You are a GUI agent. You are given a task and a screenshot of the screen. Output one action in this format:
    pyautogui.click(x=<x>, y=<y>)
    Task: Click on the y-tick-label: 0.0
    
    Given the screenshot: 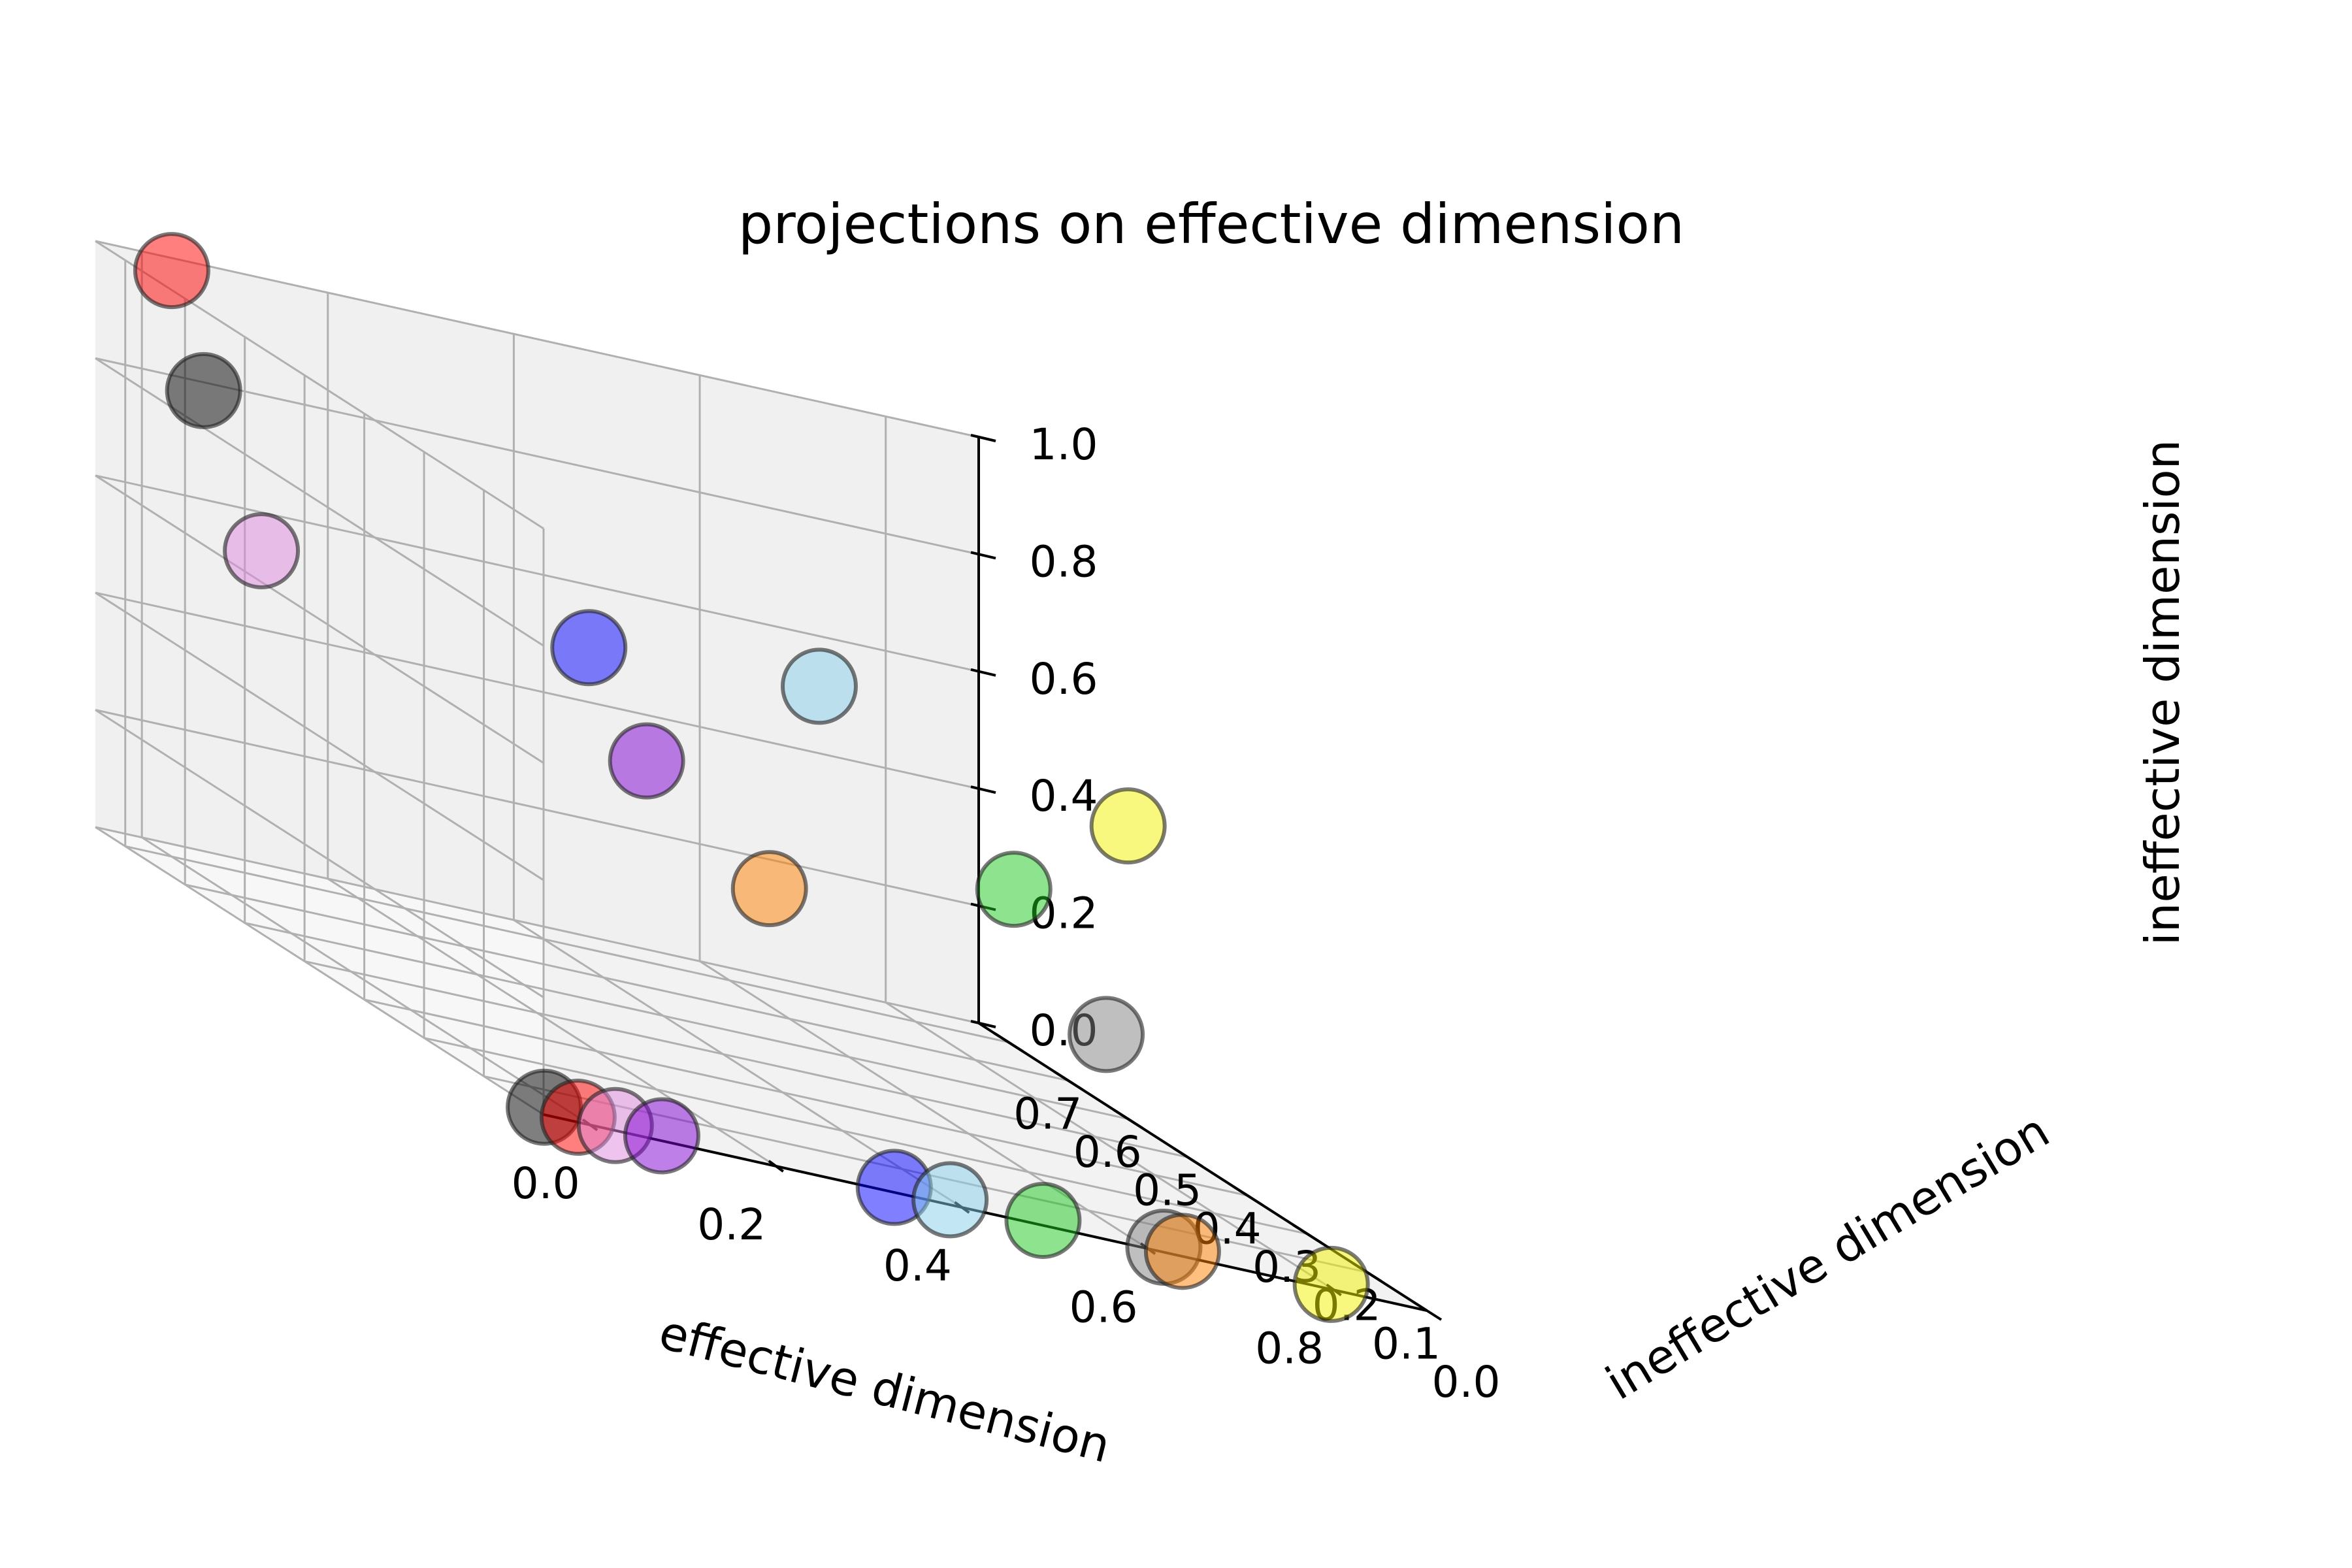 What is the action you would take?
    pyautogui.click(x=1466, y=1382)
    